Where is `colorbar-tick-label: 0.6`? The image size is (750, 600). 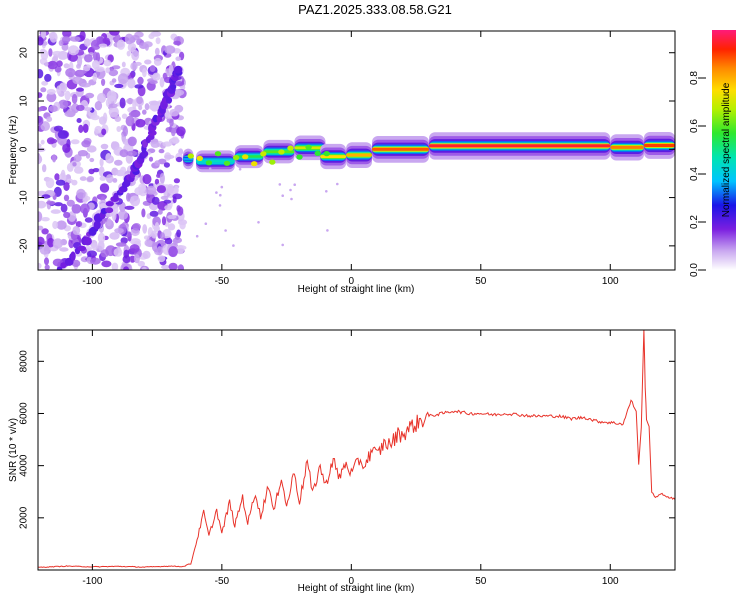 colorbar-tick-label: 0.6 is located at coordinates (694, 126).